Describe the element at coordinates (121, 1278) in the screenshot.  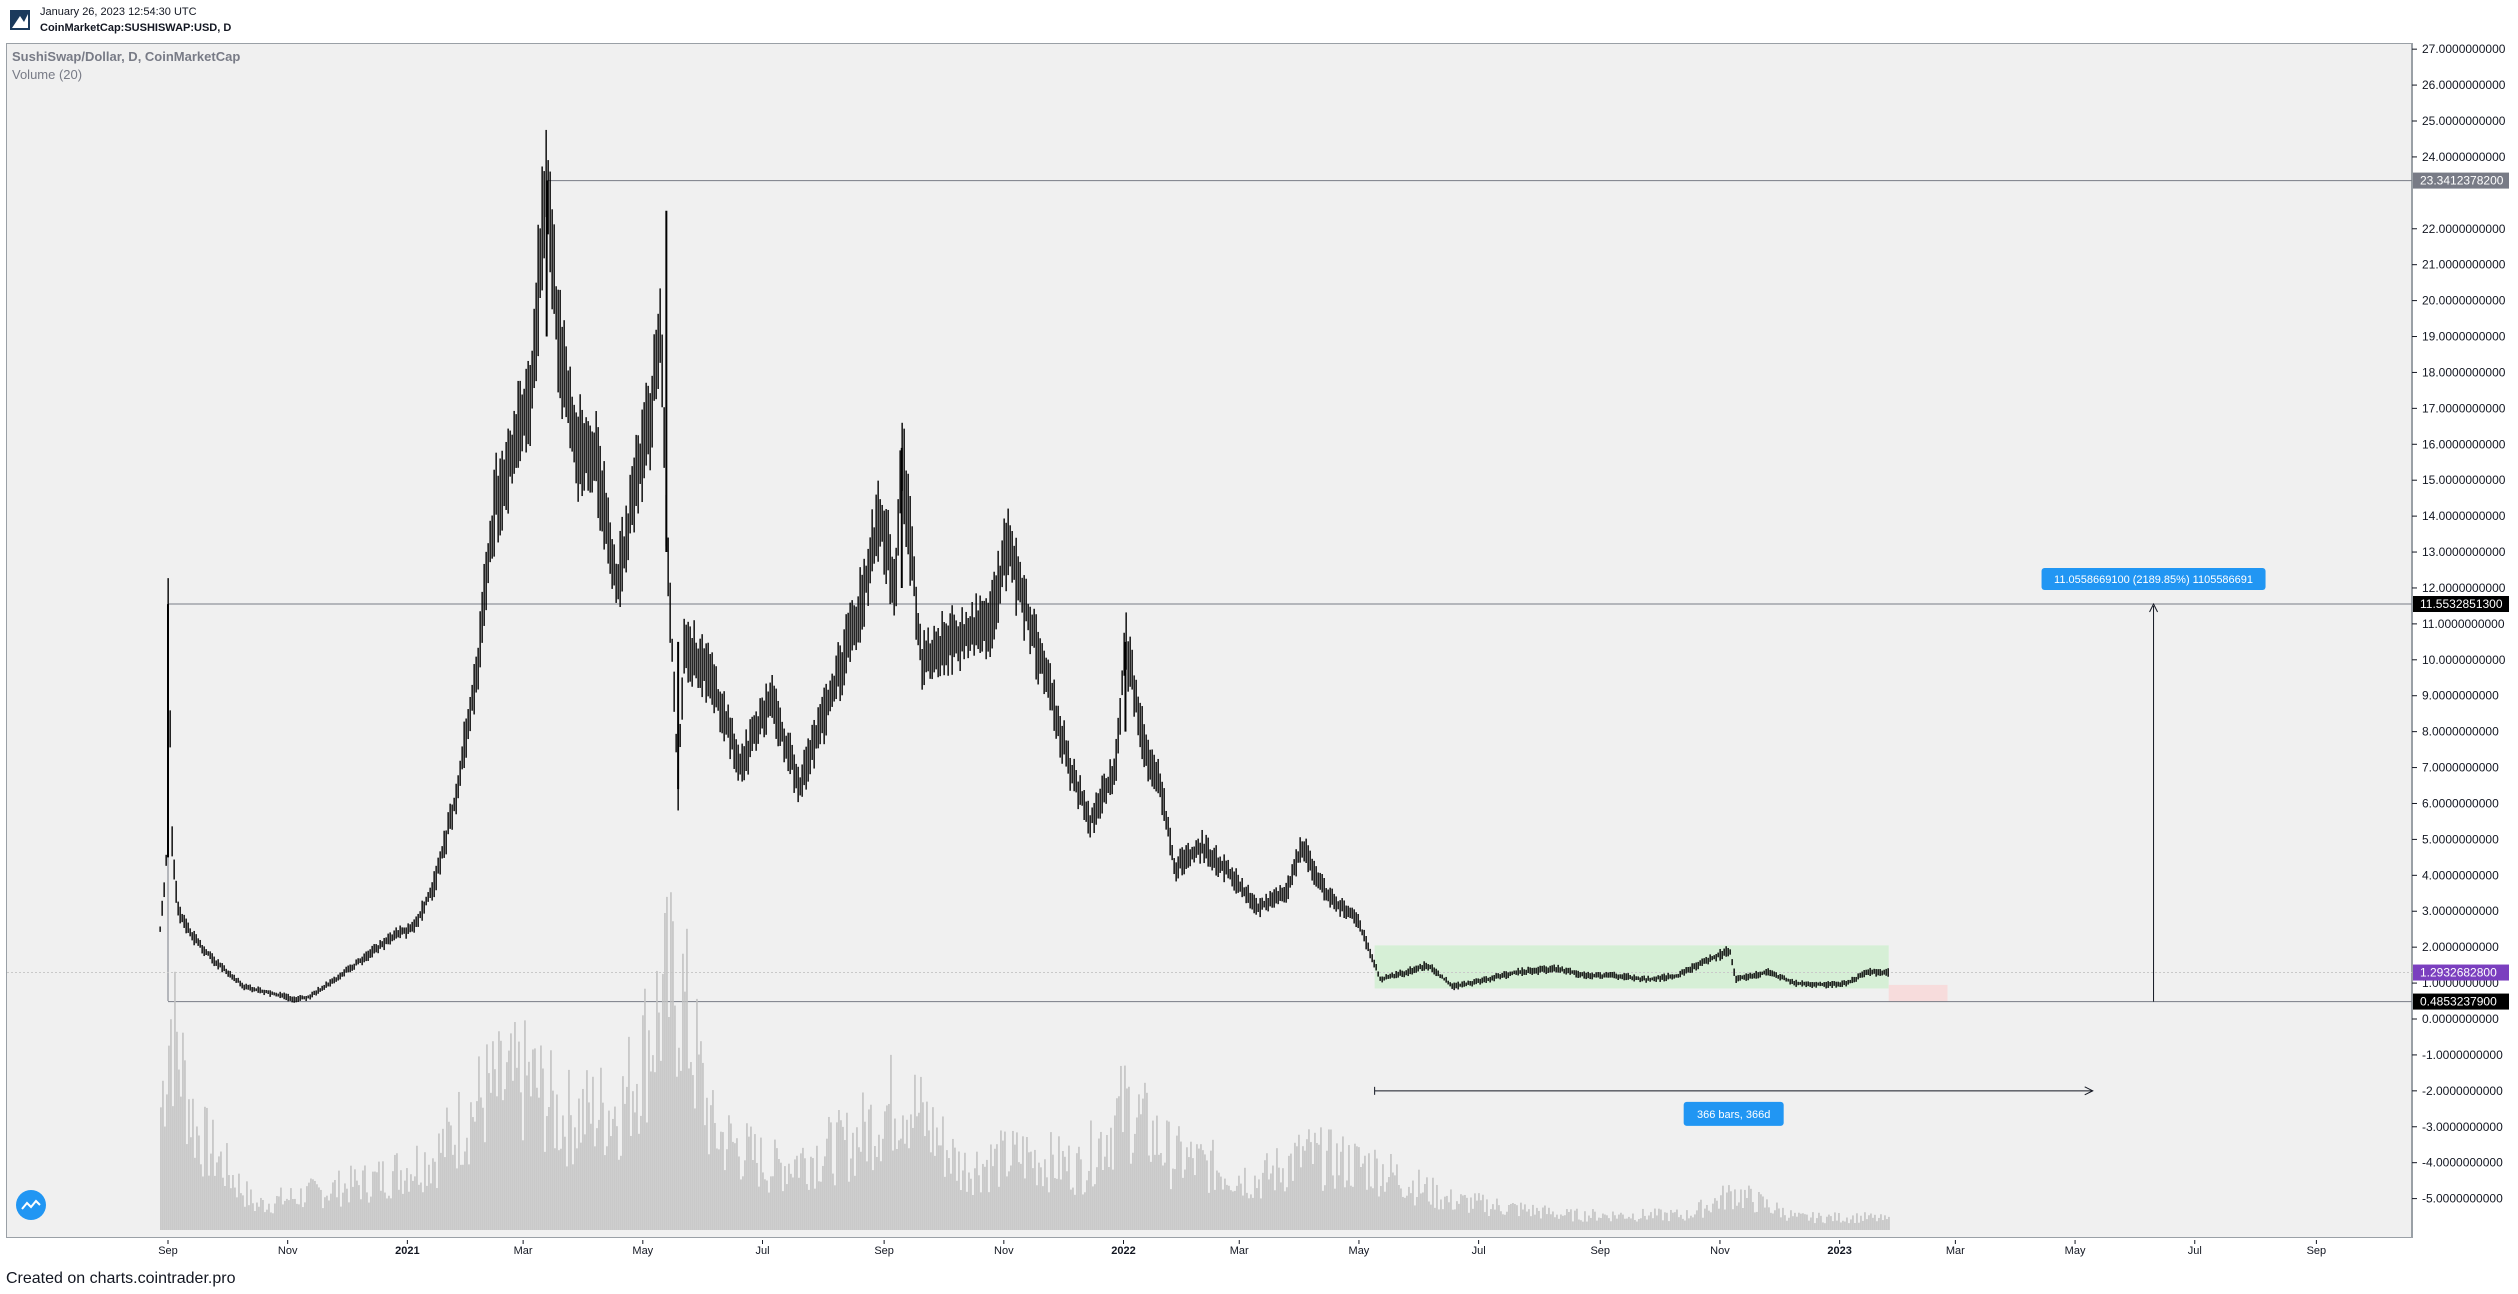
I see `footer-credit: Created on charts.cointrader.pro` at that location.